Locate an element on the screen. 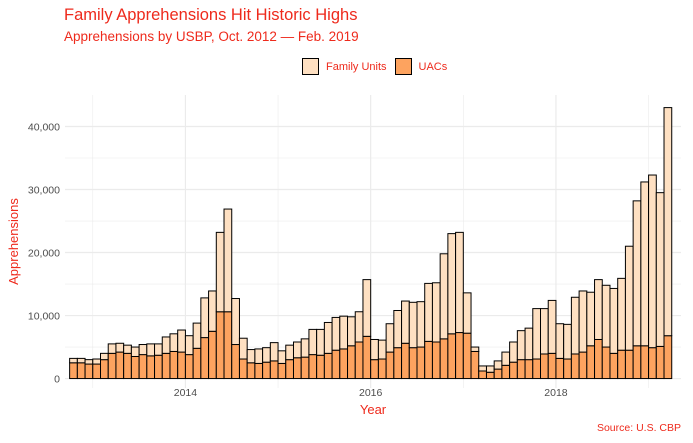 The image size is (693, 443). y-tick-label: 10,000 is located at coordinates (44, 317).